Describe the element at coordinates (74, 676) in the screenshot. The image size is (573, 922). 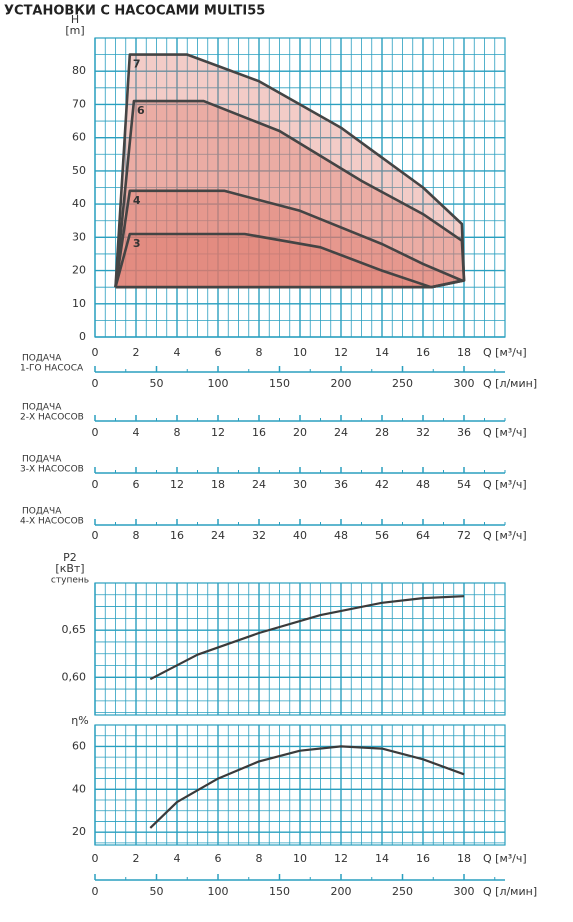
I see `y-tick-label: 0,60` at that location.